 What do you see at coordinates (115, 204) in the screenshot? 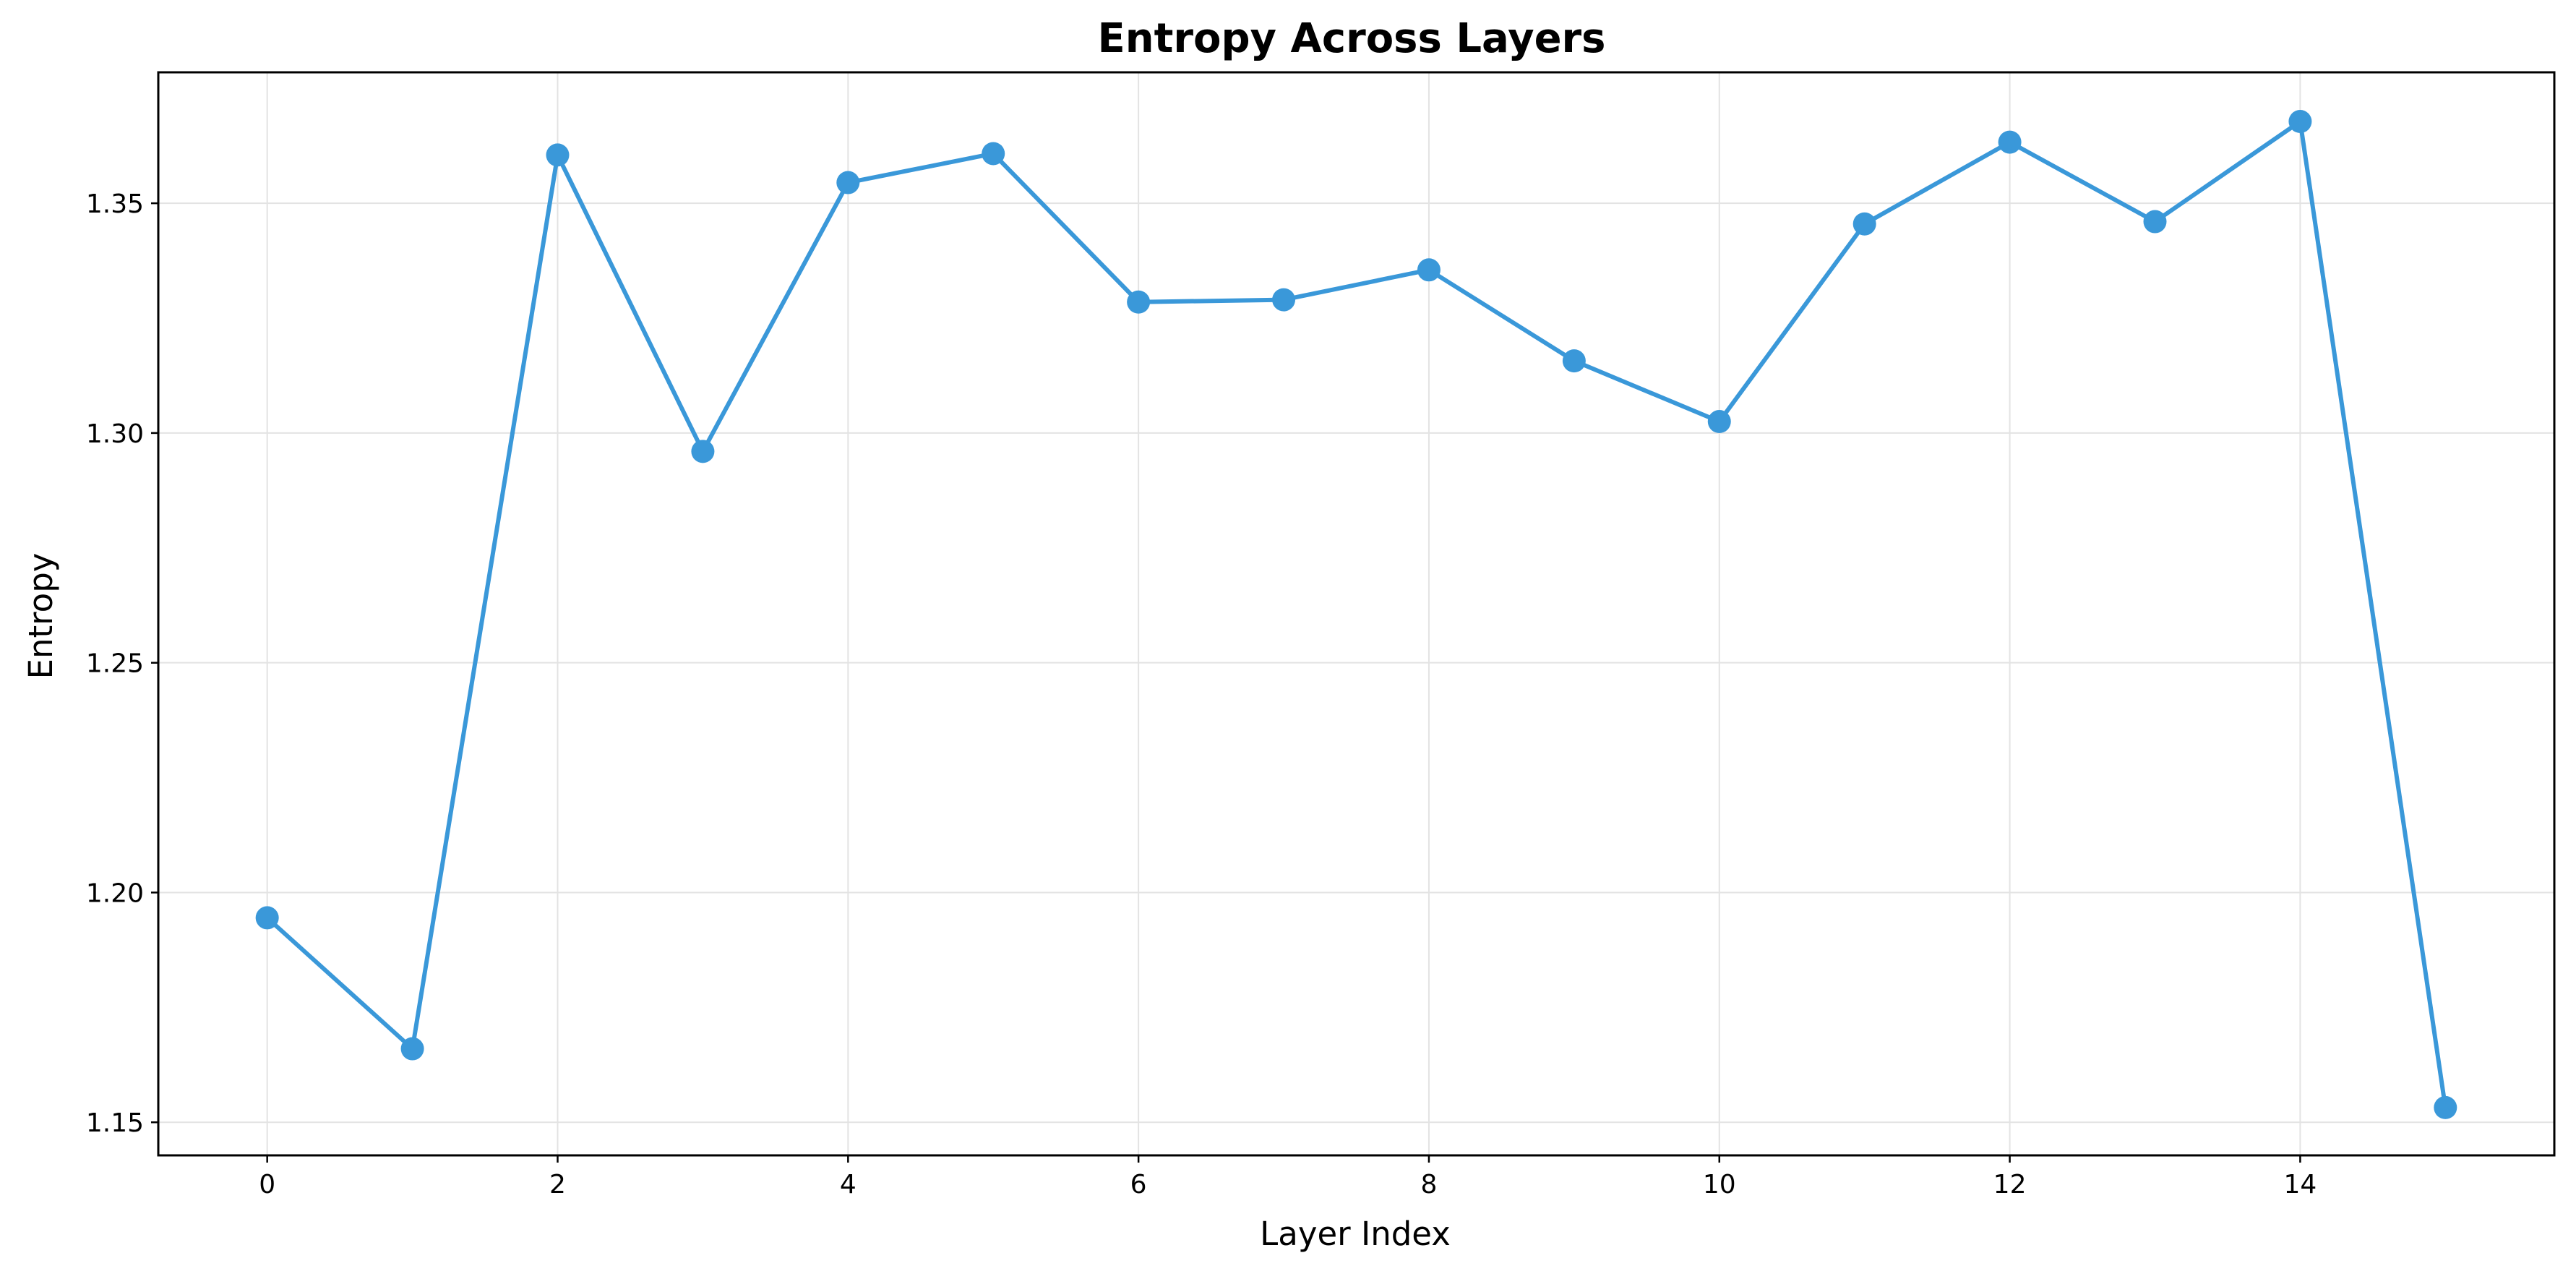
I see `y-tick-label: 1.35` at bounding box center [115, 204].